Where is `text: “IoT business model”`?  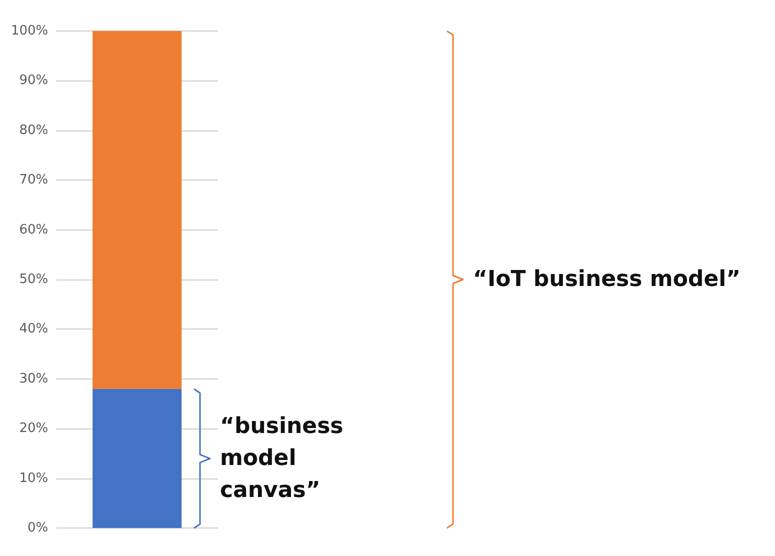
text: “IoT business model” is located at coordinates (607, 279).